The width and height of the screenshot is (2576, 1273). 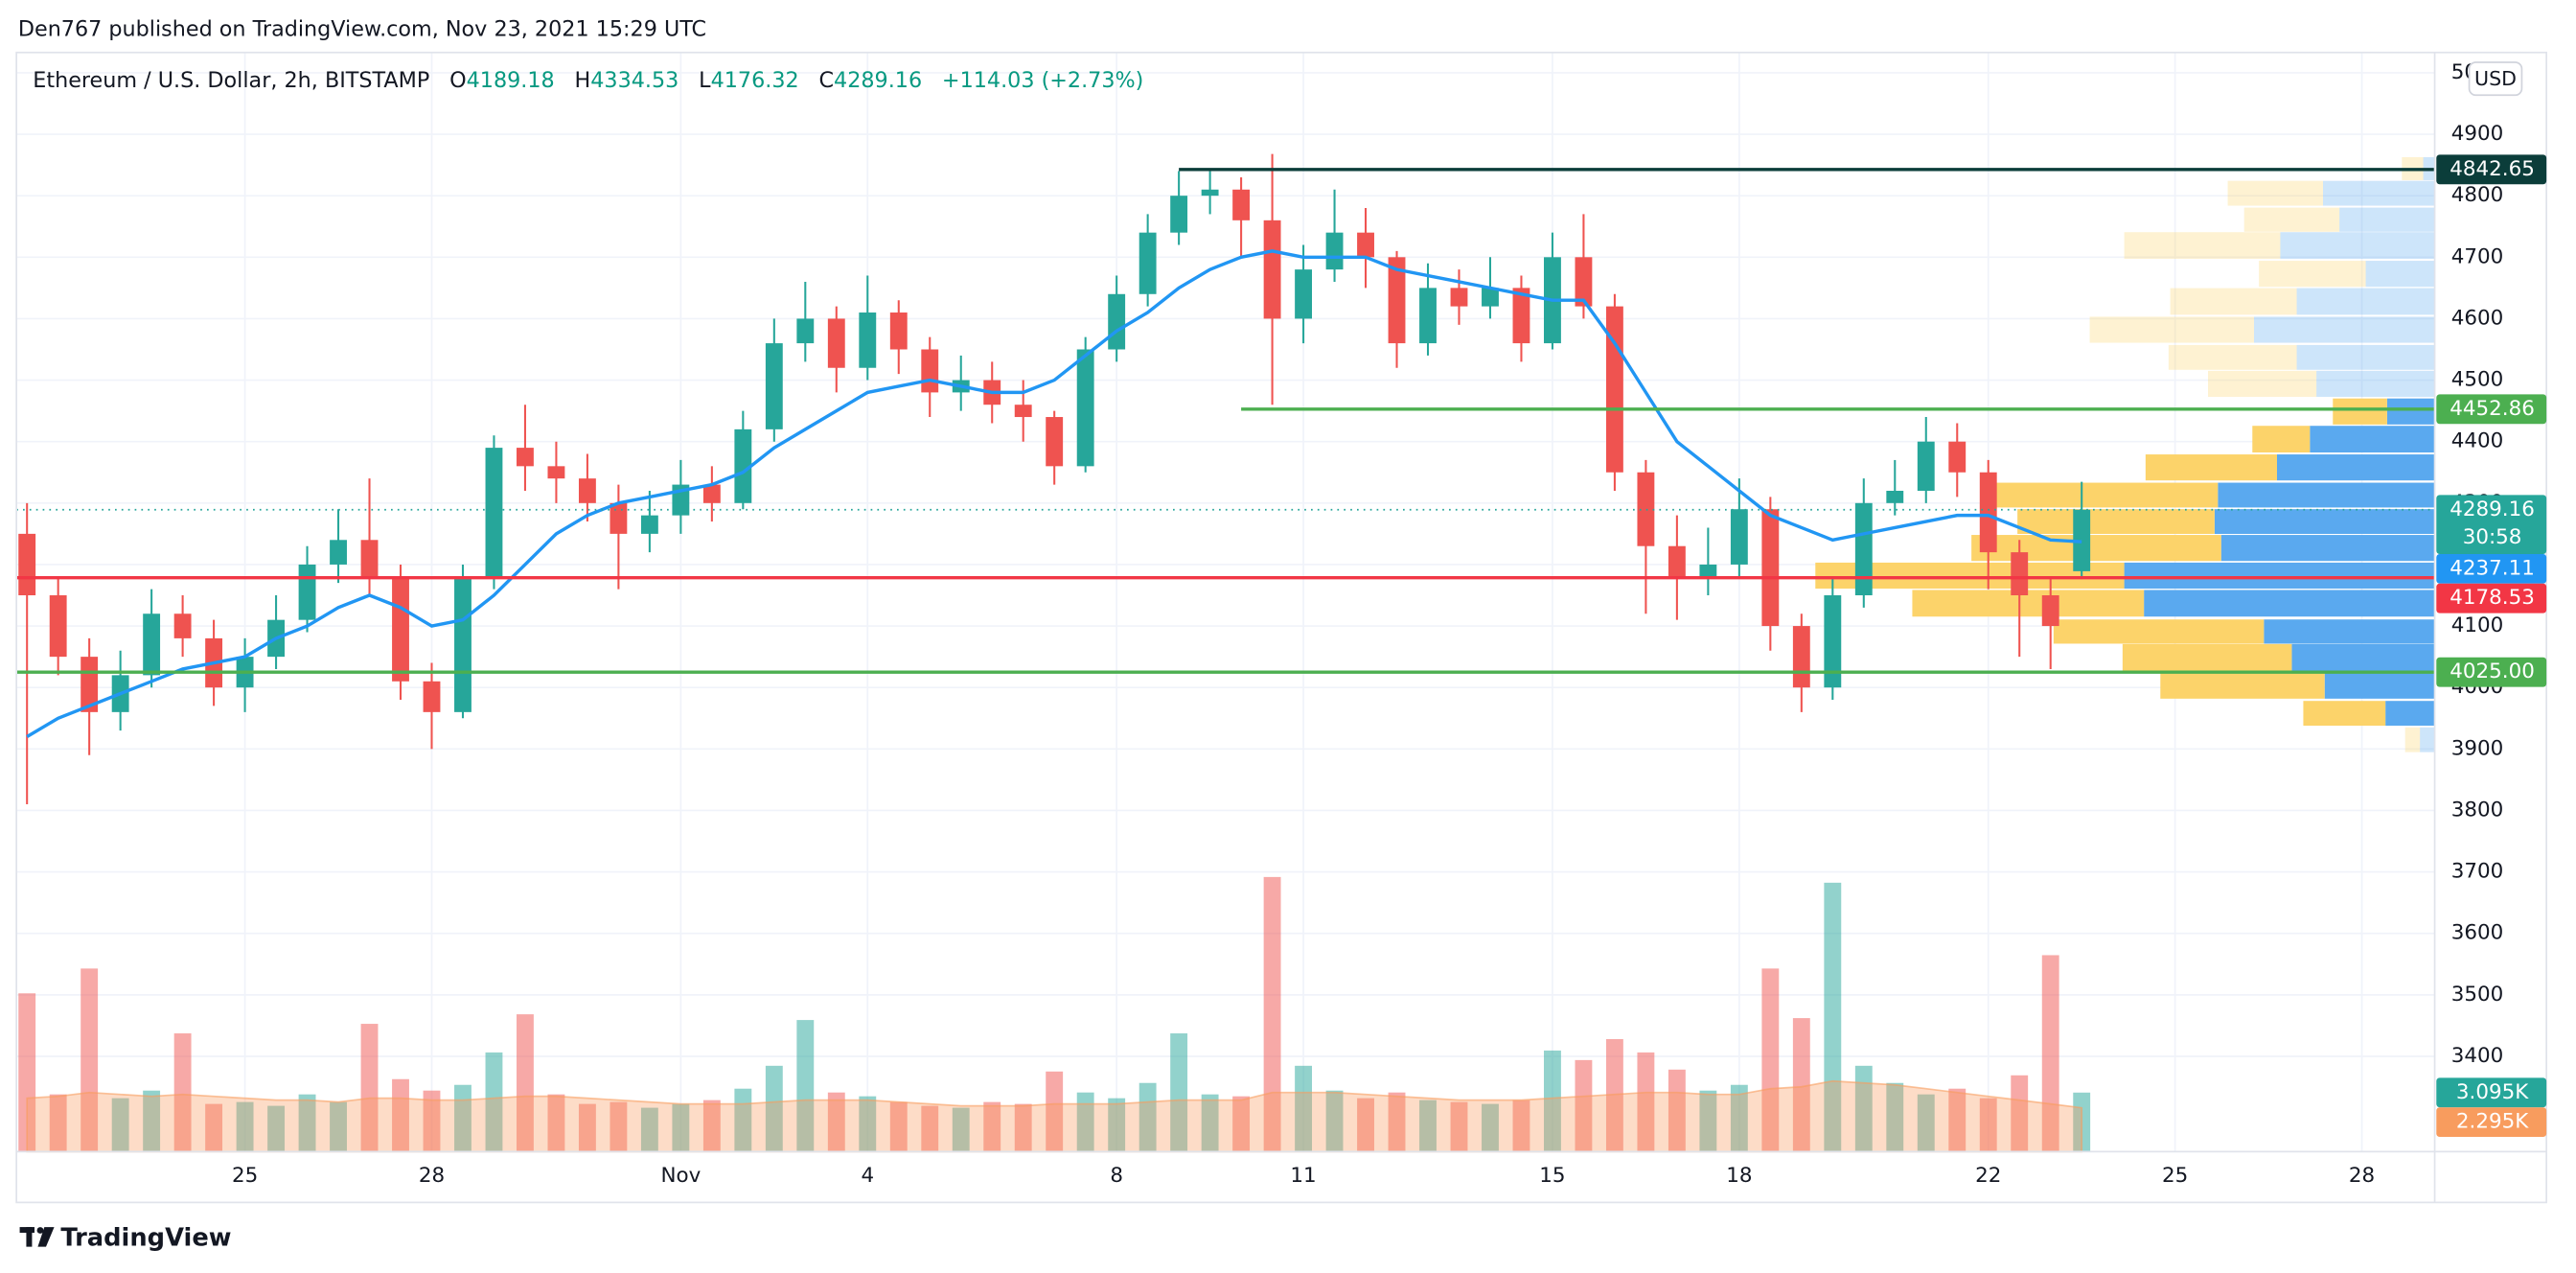 What do you see at coordinates (2477, 195) in the screenshot?
I see `y-tick-label: 4800` at bounding box center [2477, 195].